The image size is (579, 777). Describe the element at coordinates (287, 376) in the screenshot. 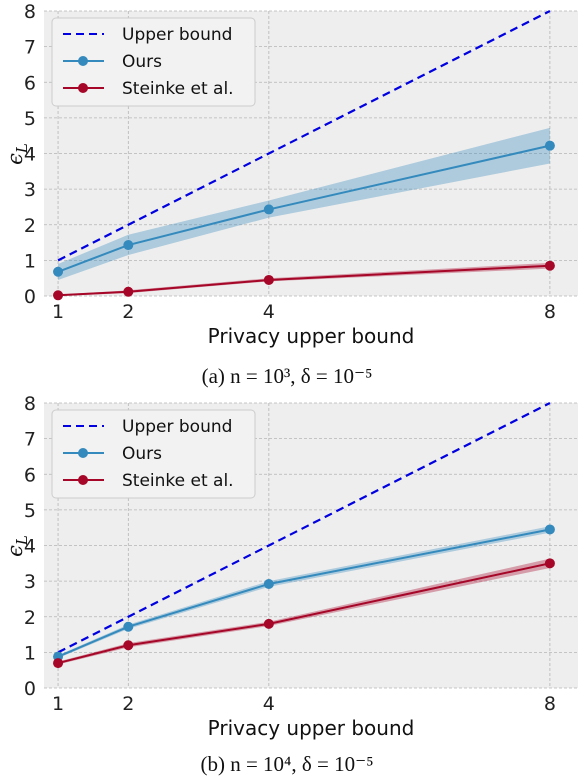

I see `panel-caption: (a) n = 10³, δ = 10⁻⁵` at that location.